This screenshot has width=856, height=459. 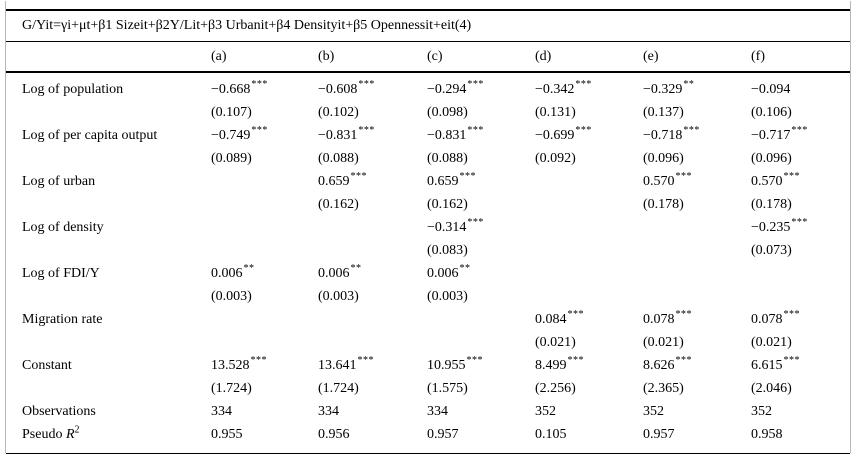 I want to click on column-header-c: (c), so click(x=481, y=57).